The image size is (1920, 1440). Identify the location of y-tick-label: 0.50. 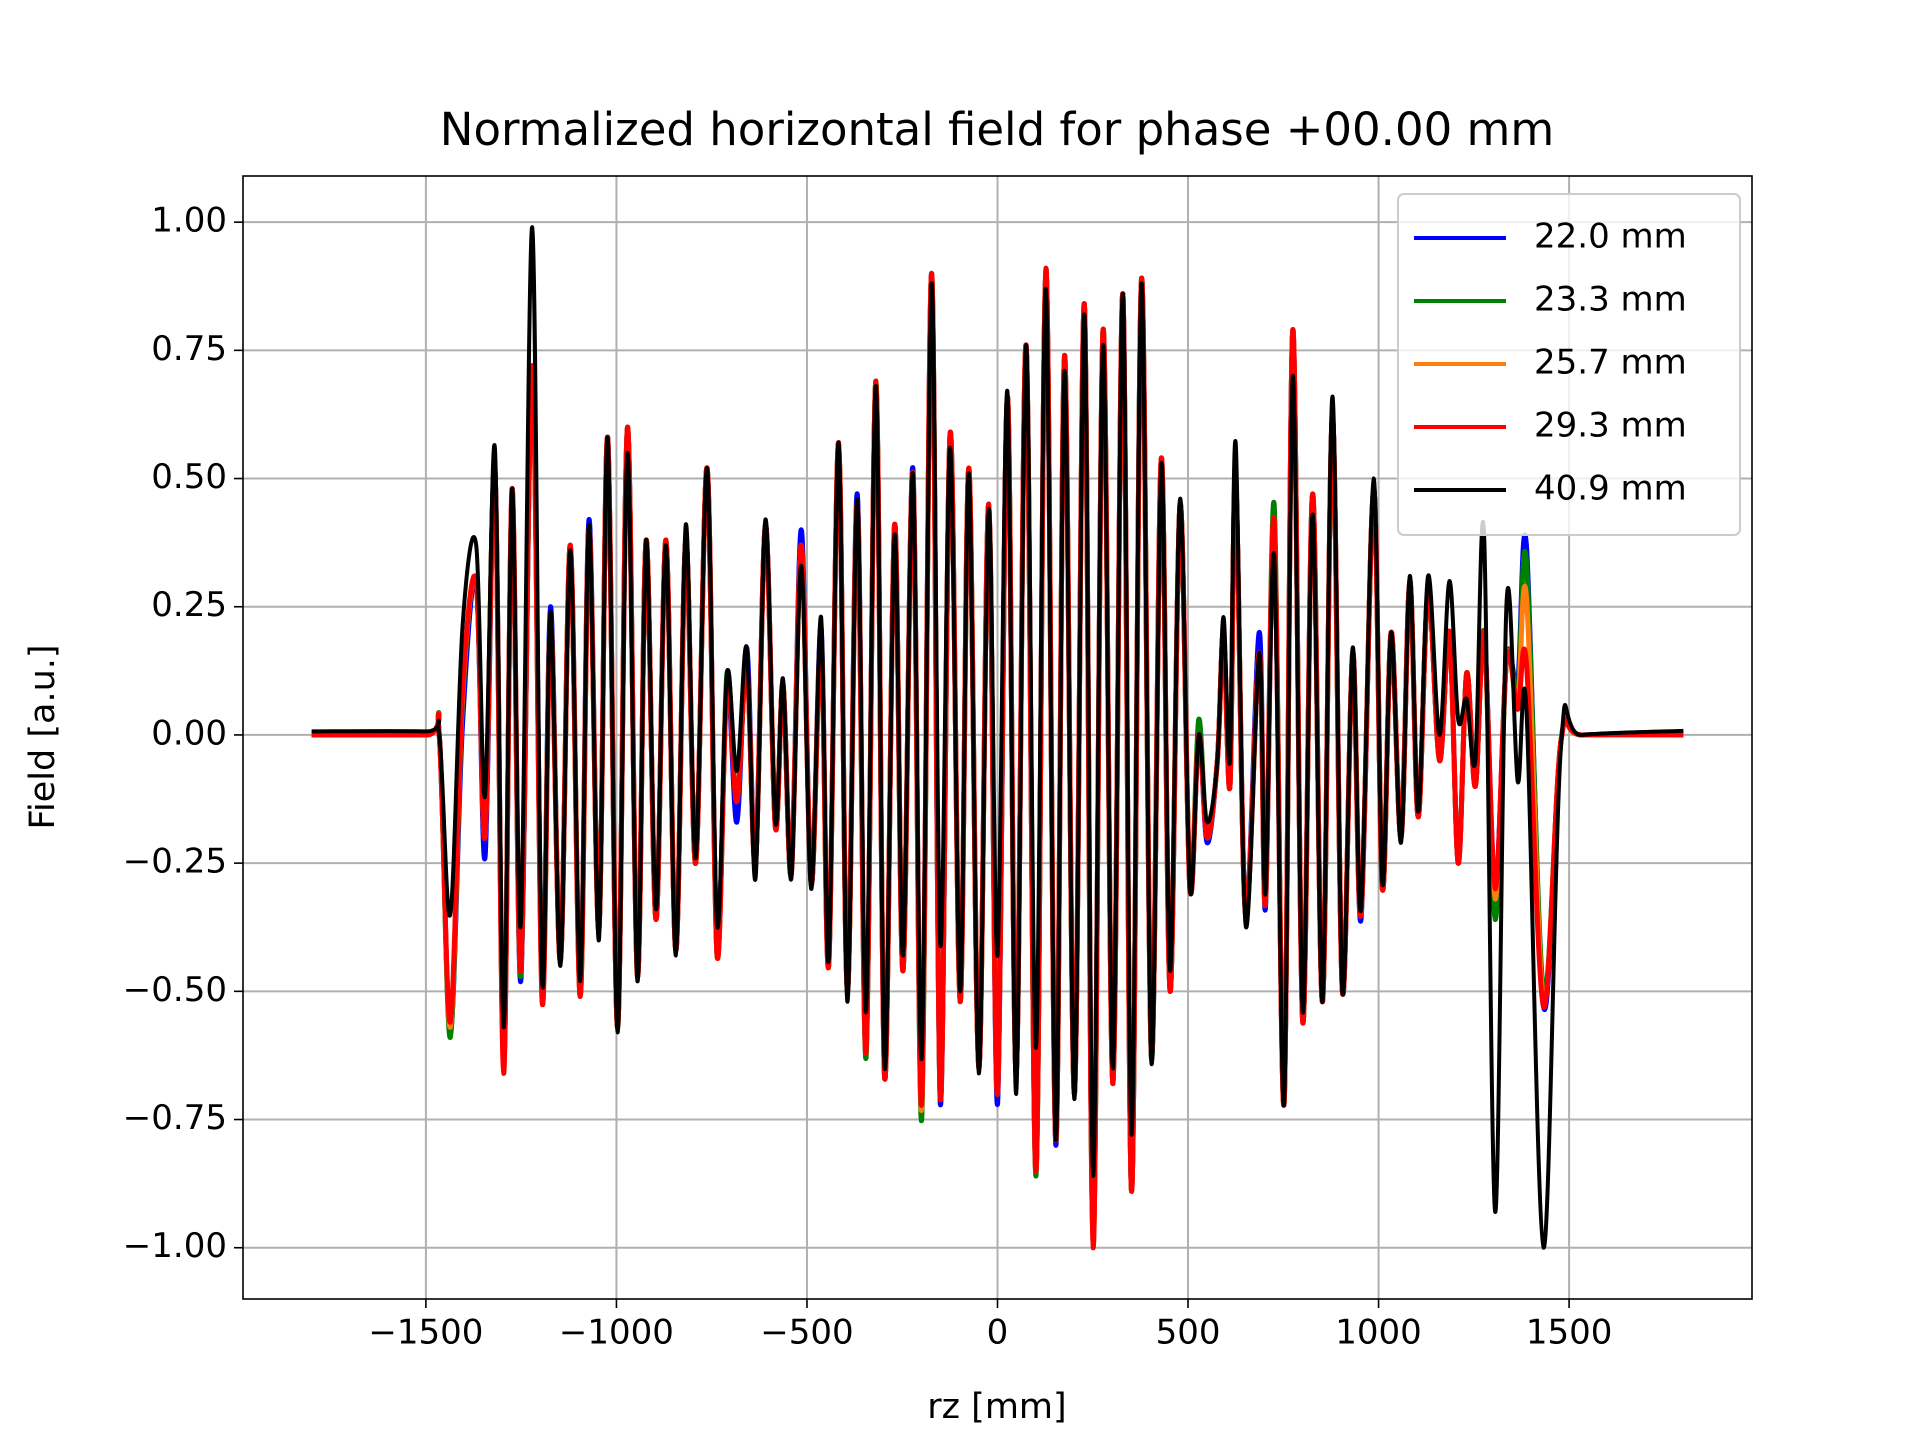
(189, 477).